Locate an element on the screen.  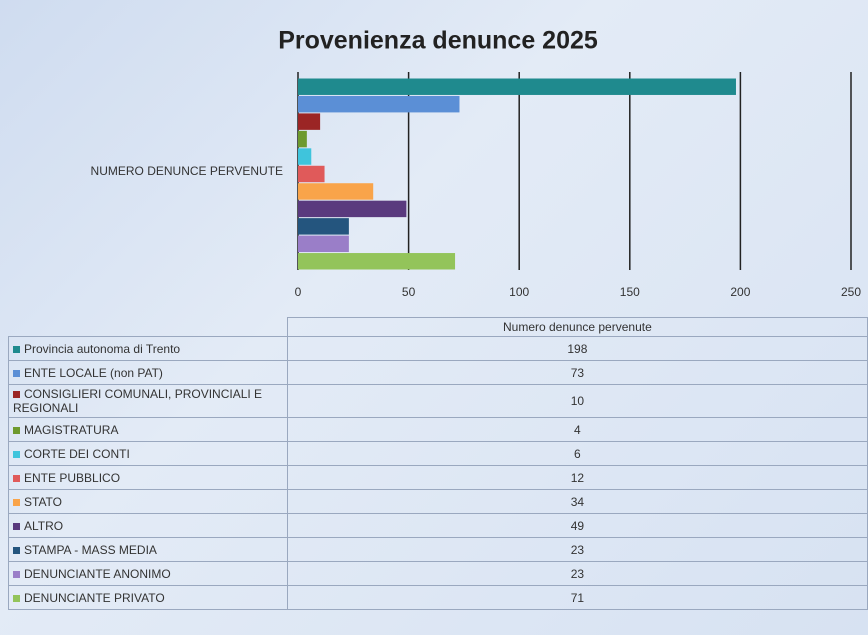
legend-label: CORTE DEI CONTI is located at coordinates (77, 453).